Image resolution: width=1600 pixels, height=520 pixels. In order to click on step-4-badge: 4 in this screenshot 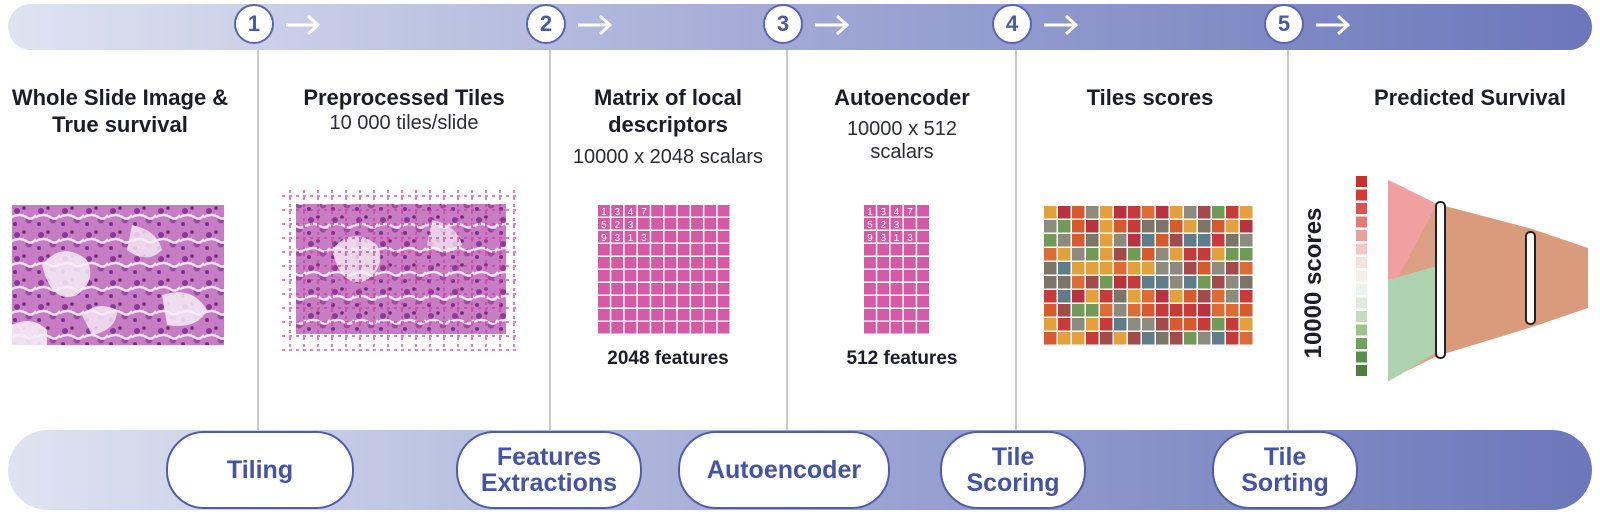, I will do `click(1012, 24)`.